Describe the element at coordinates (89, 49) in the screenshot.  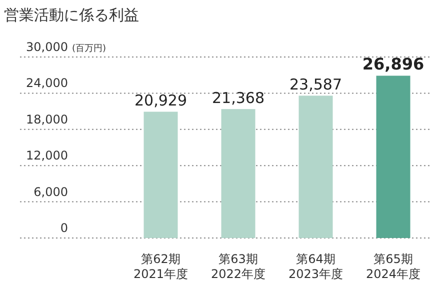
I see `y-axis-title: (百万円)` at that location.